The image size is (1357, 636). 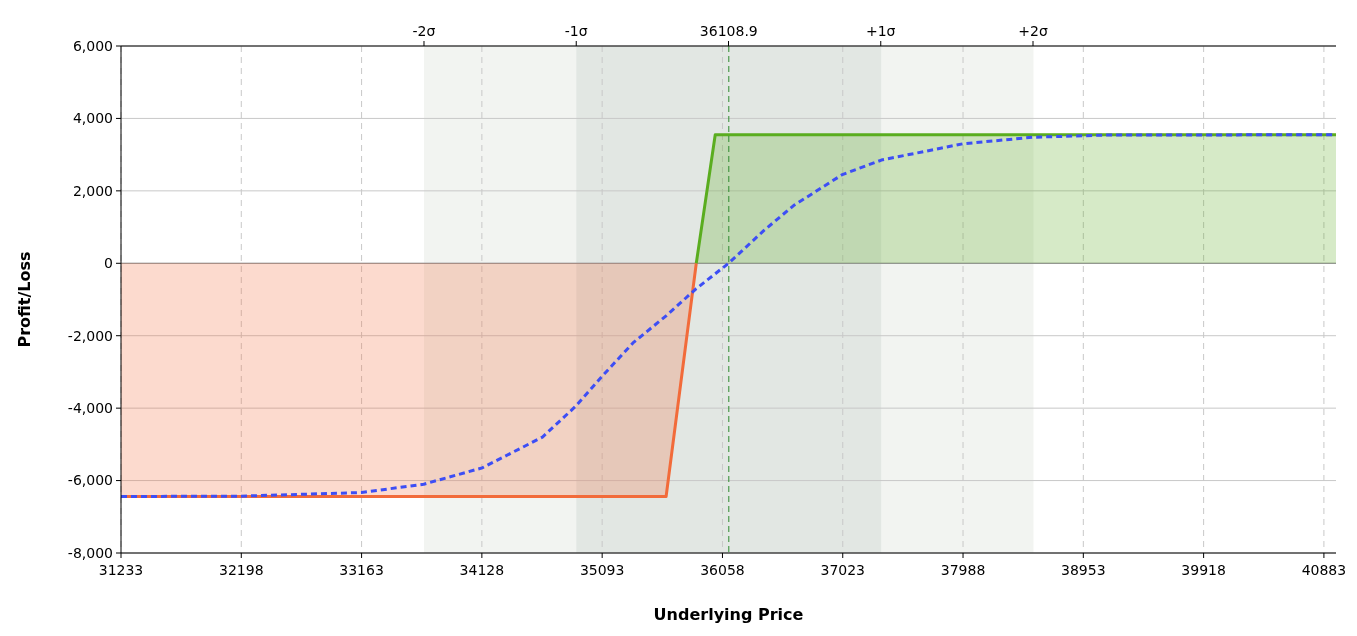 I want to click on x-tick-label: 40883, so click(x=1324, y=570).